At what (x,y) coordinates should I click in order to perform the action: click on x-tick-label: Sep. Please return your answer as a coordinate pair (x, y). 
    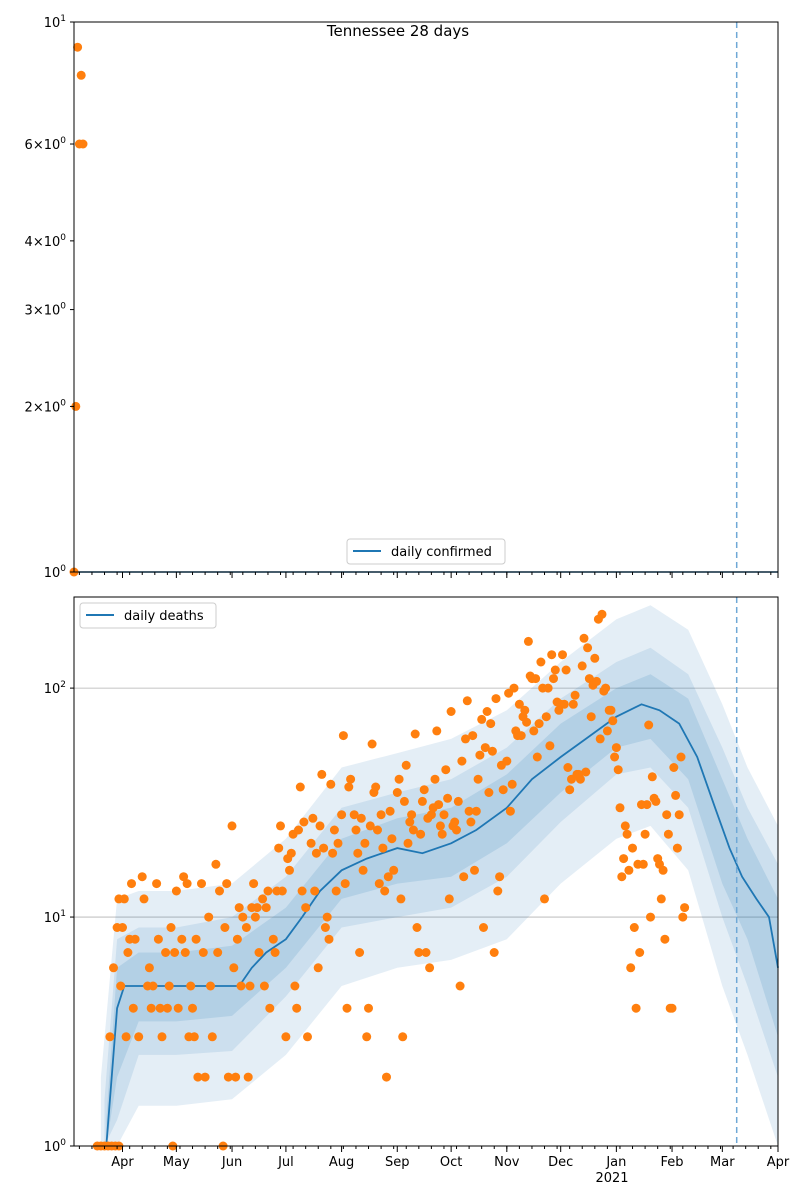
    Looking at the image, I should click on (397, 1162).